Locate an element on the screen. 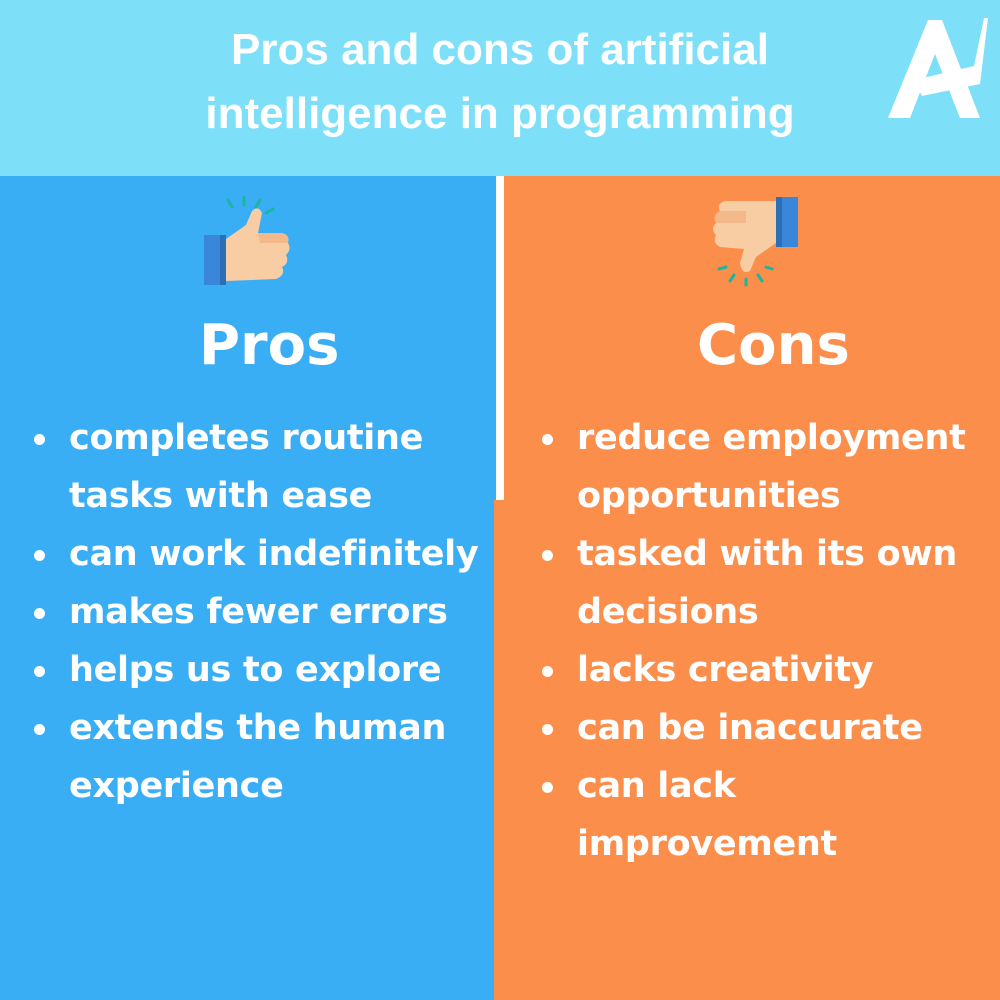  cons-item: lacks creativity is located at coordinates (768, 670).